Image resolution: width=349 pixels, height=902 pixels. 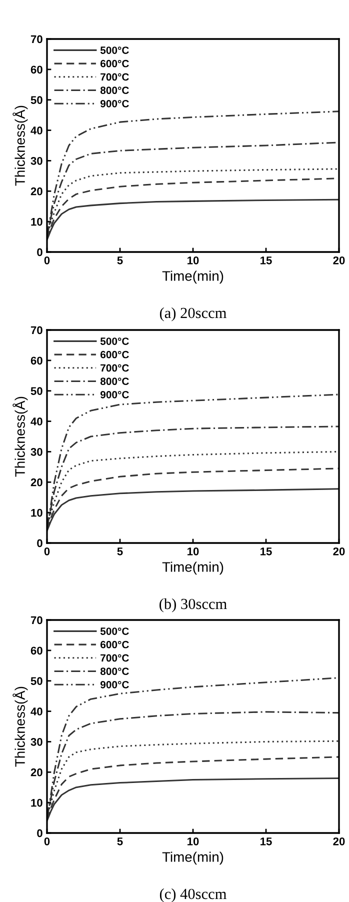 What do you see at coordinates (193, 314) in the screenshot?
I see `text: (a) 20sccm` at bounding box center [193, 314].